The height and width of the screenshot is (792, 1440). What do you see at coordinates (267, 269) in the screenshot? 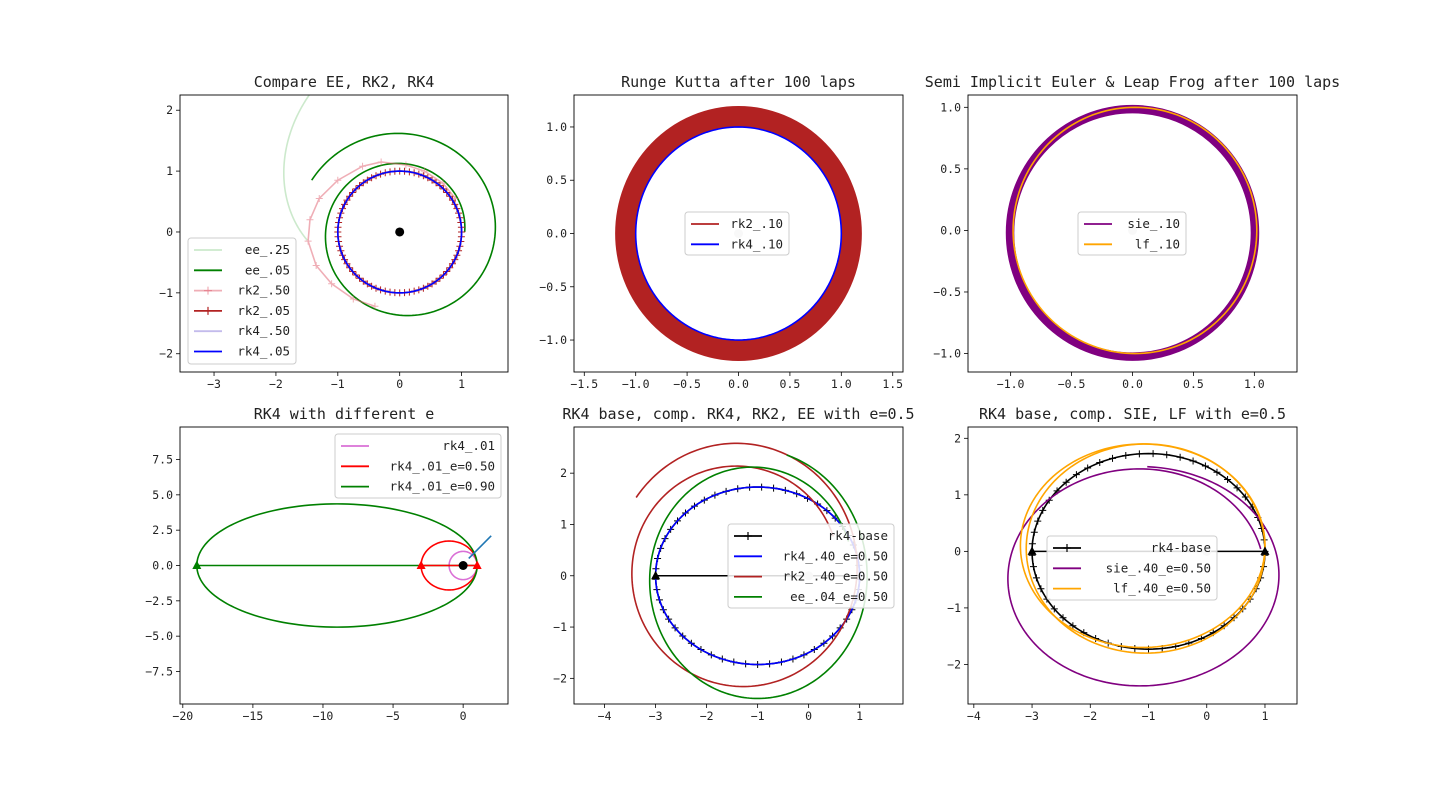
I see `legend-label: ee_.05` at bounding box center [267, 269].